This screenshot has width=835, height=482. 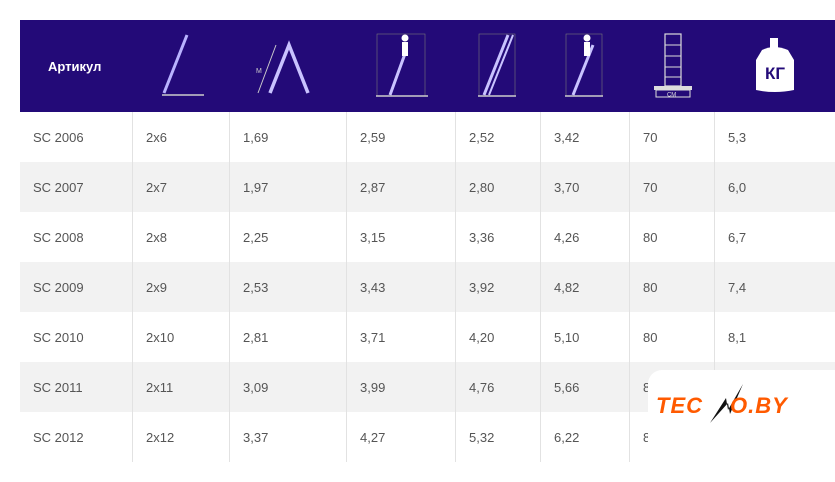 I want to click on header-article: Артикул, so click(x=75, y=66).